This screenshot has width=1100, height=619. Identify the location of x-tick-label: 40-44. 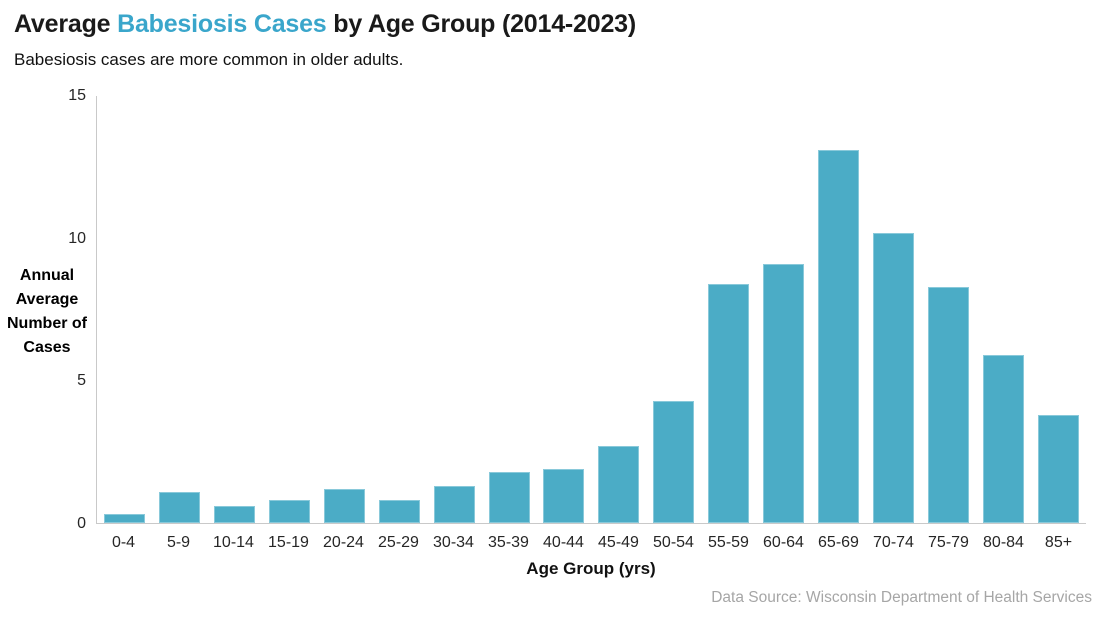
(563, 542).